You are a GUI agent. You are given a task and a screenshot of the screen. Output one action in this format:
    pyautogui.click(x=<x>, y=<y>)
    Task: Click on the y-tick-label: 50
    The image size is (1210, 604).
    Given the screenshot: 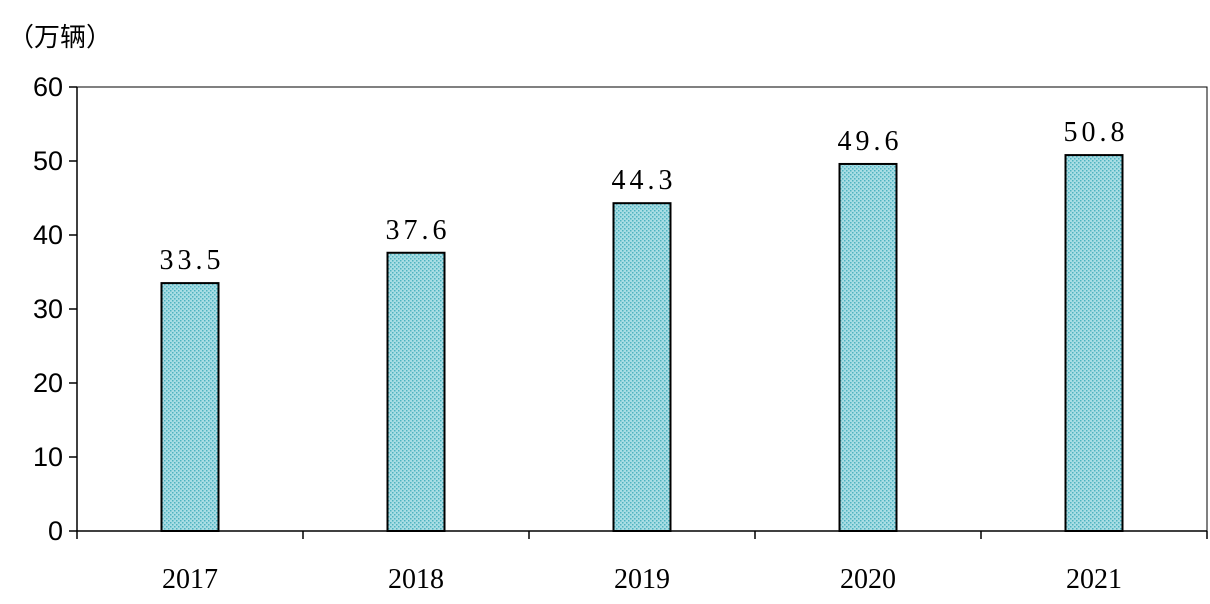 What is the action you would take?
    pyautogui.click(x=48, y=161)
    